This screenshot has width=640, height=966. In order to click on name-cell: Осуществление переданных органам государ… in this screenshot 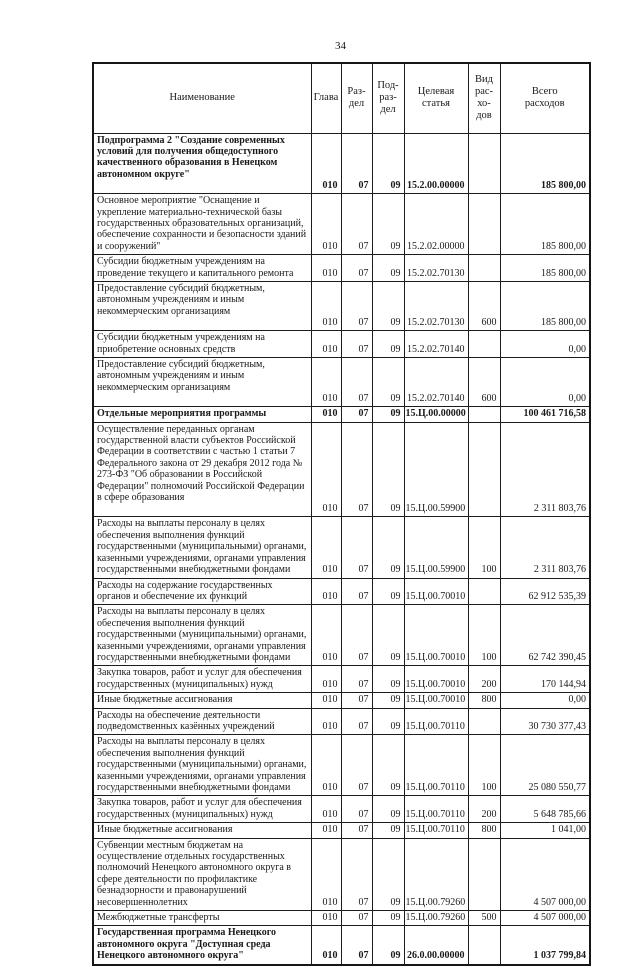, I will do `click(202, 469)`.